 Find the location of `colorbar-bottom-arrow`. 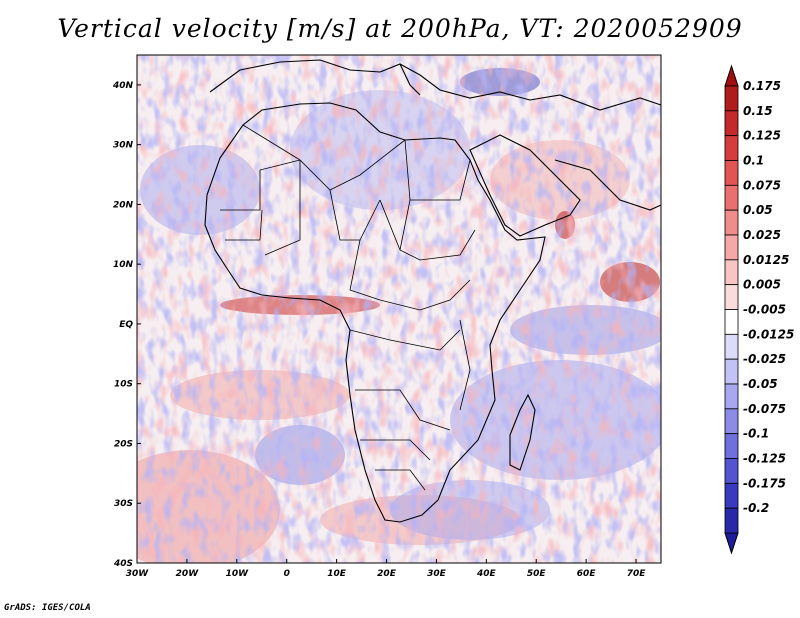

colorbar-bottom-arrow is located at coordinates (731, 543).